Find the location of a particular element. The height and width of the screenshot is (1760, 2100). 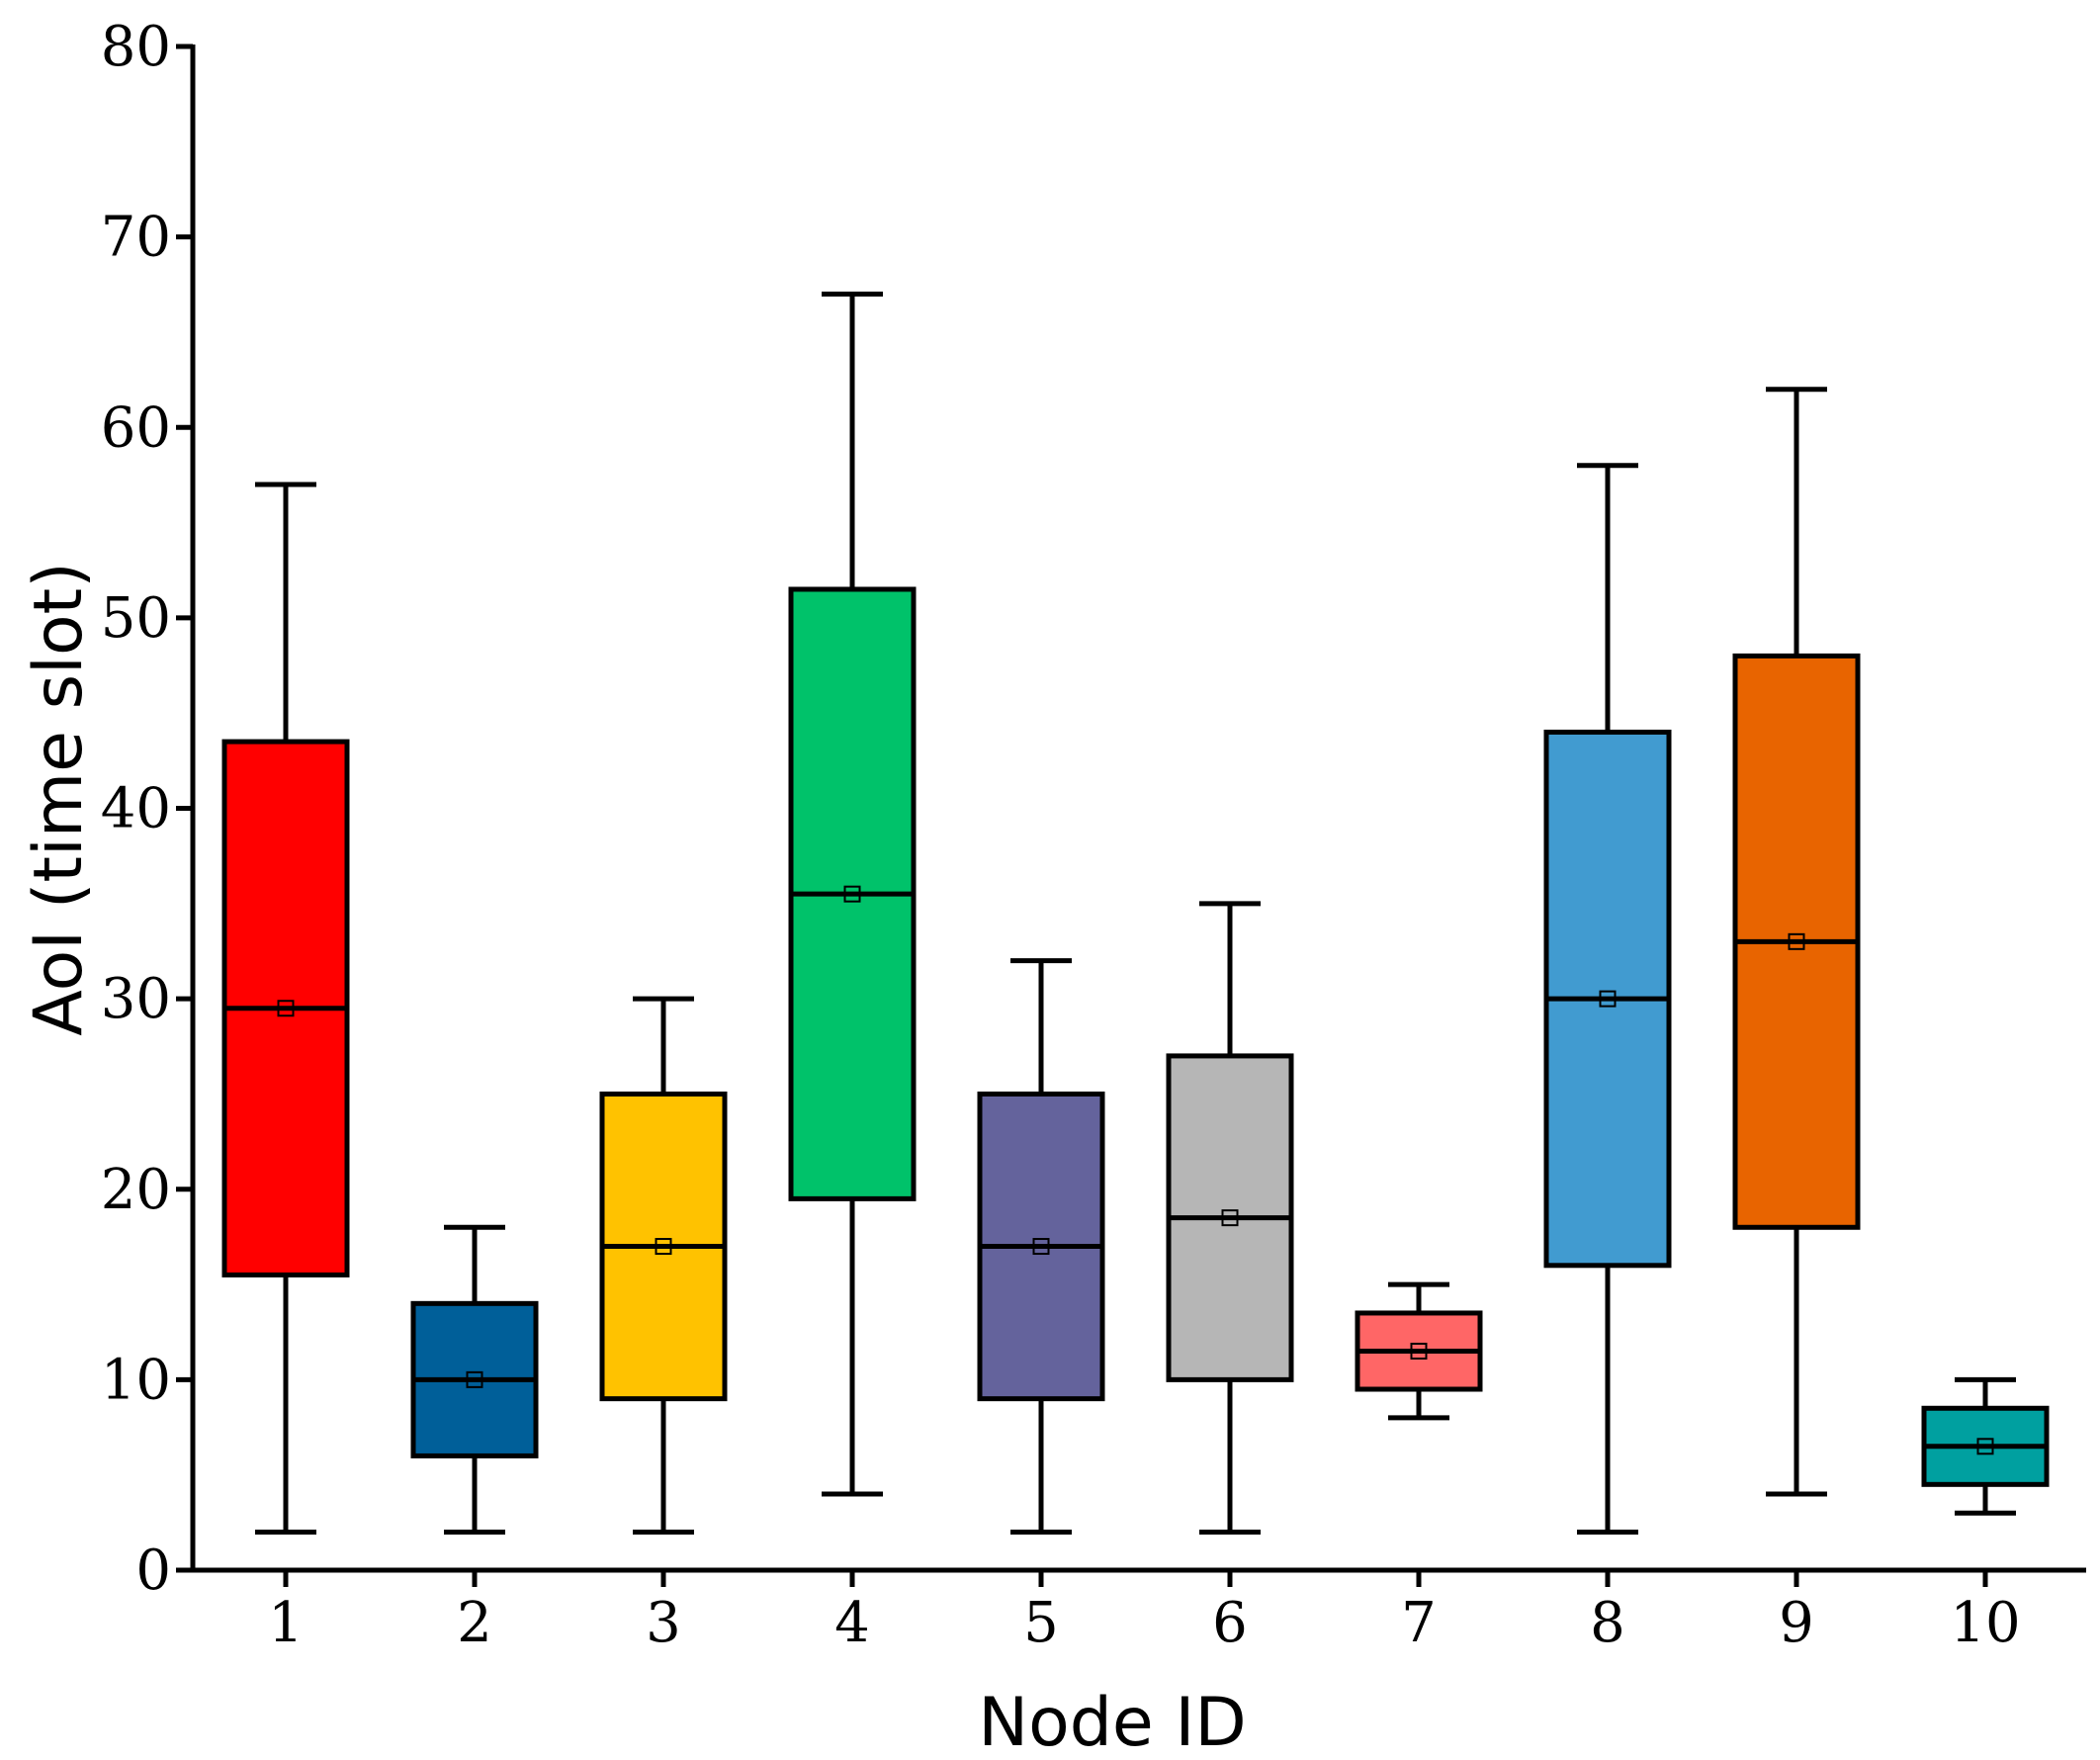

x-tick-label: 10 is located at coordinates (1985, 1623).